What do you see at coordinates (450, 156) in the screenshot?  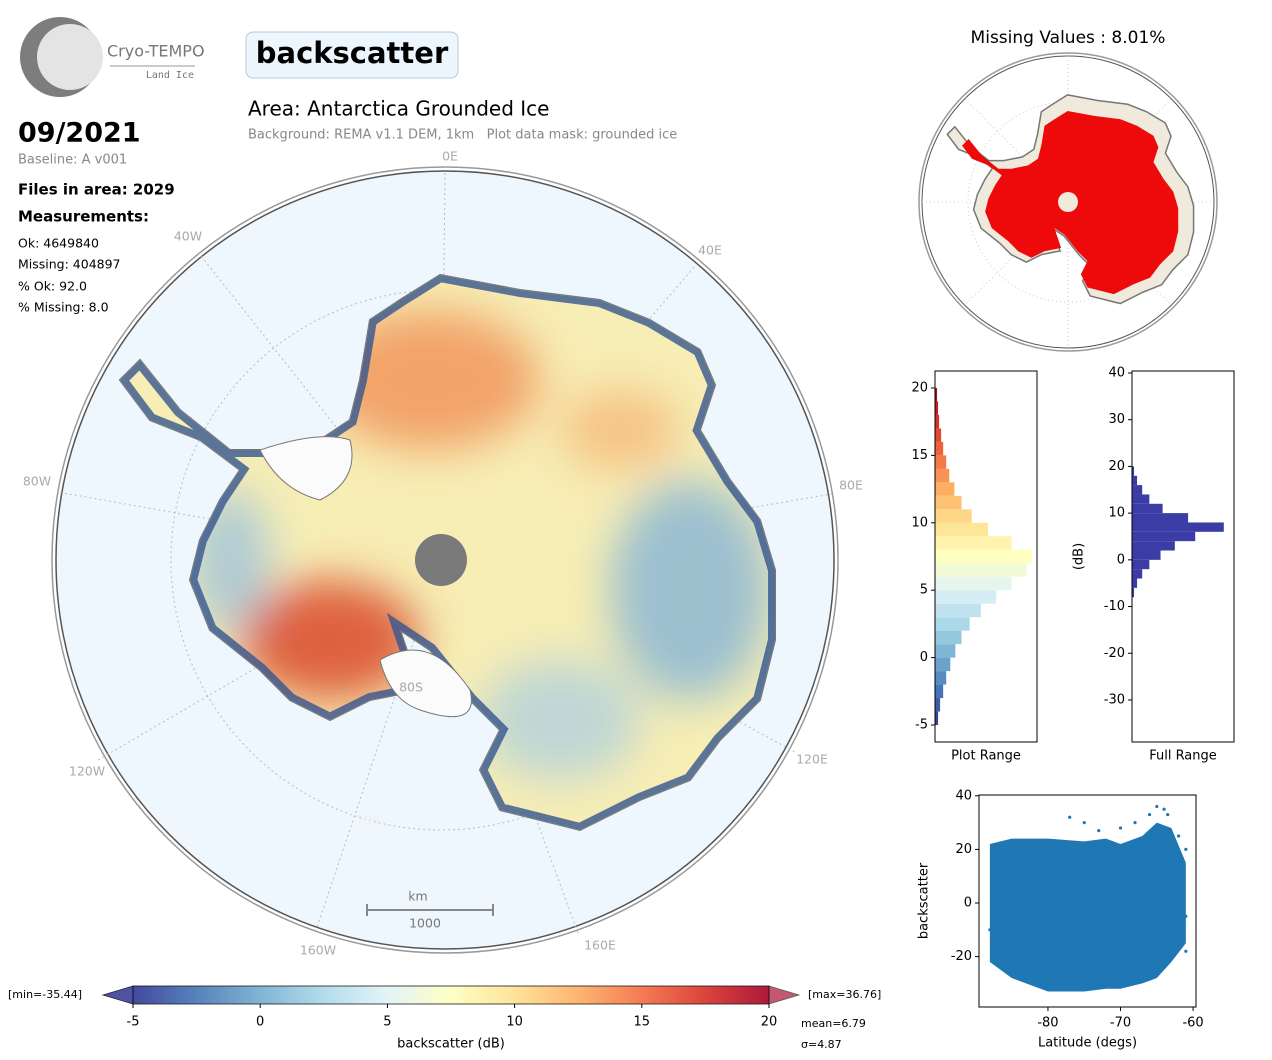 I see `longitude-label: 0E` at bounding box center [450, 156].